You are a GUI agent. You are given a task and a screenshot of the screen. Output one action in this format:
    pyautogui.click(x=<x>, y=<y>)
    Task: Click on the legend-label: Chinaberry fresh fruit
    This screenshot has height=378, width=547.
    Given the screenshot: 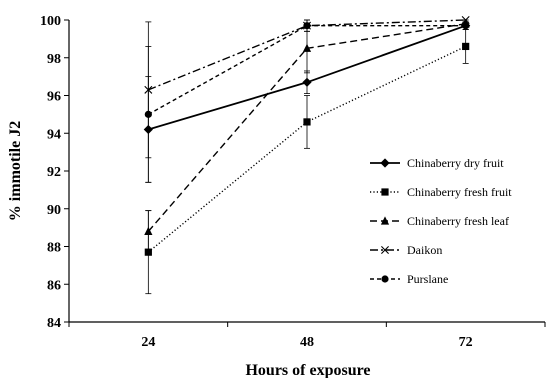 What is the action you would take?
    pyautogui.click(x=459, y=192)
    